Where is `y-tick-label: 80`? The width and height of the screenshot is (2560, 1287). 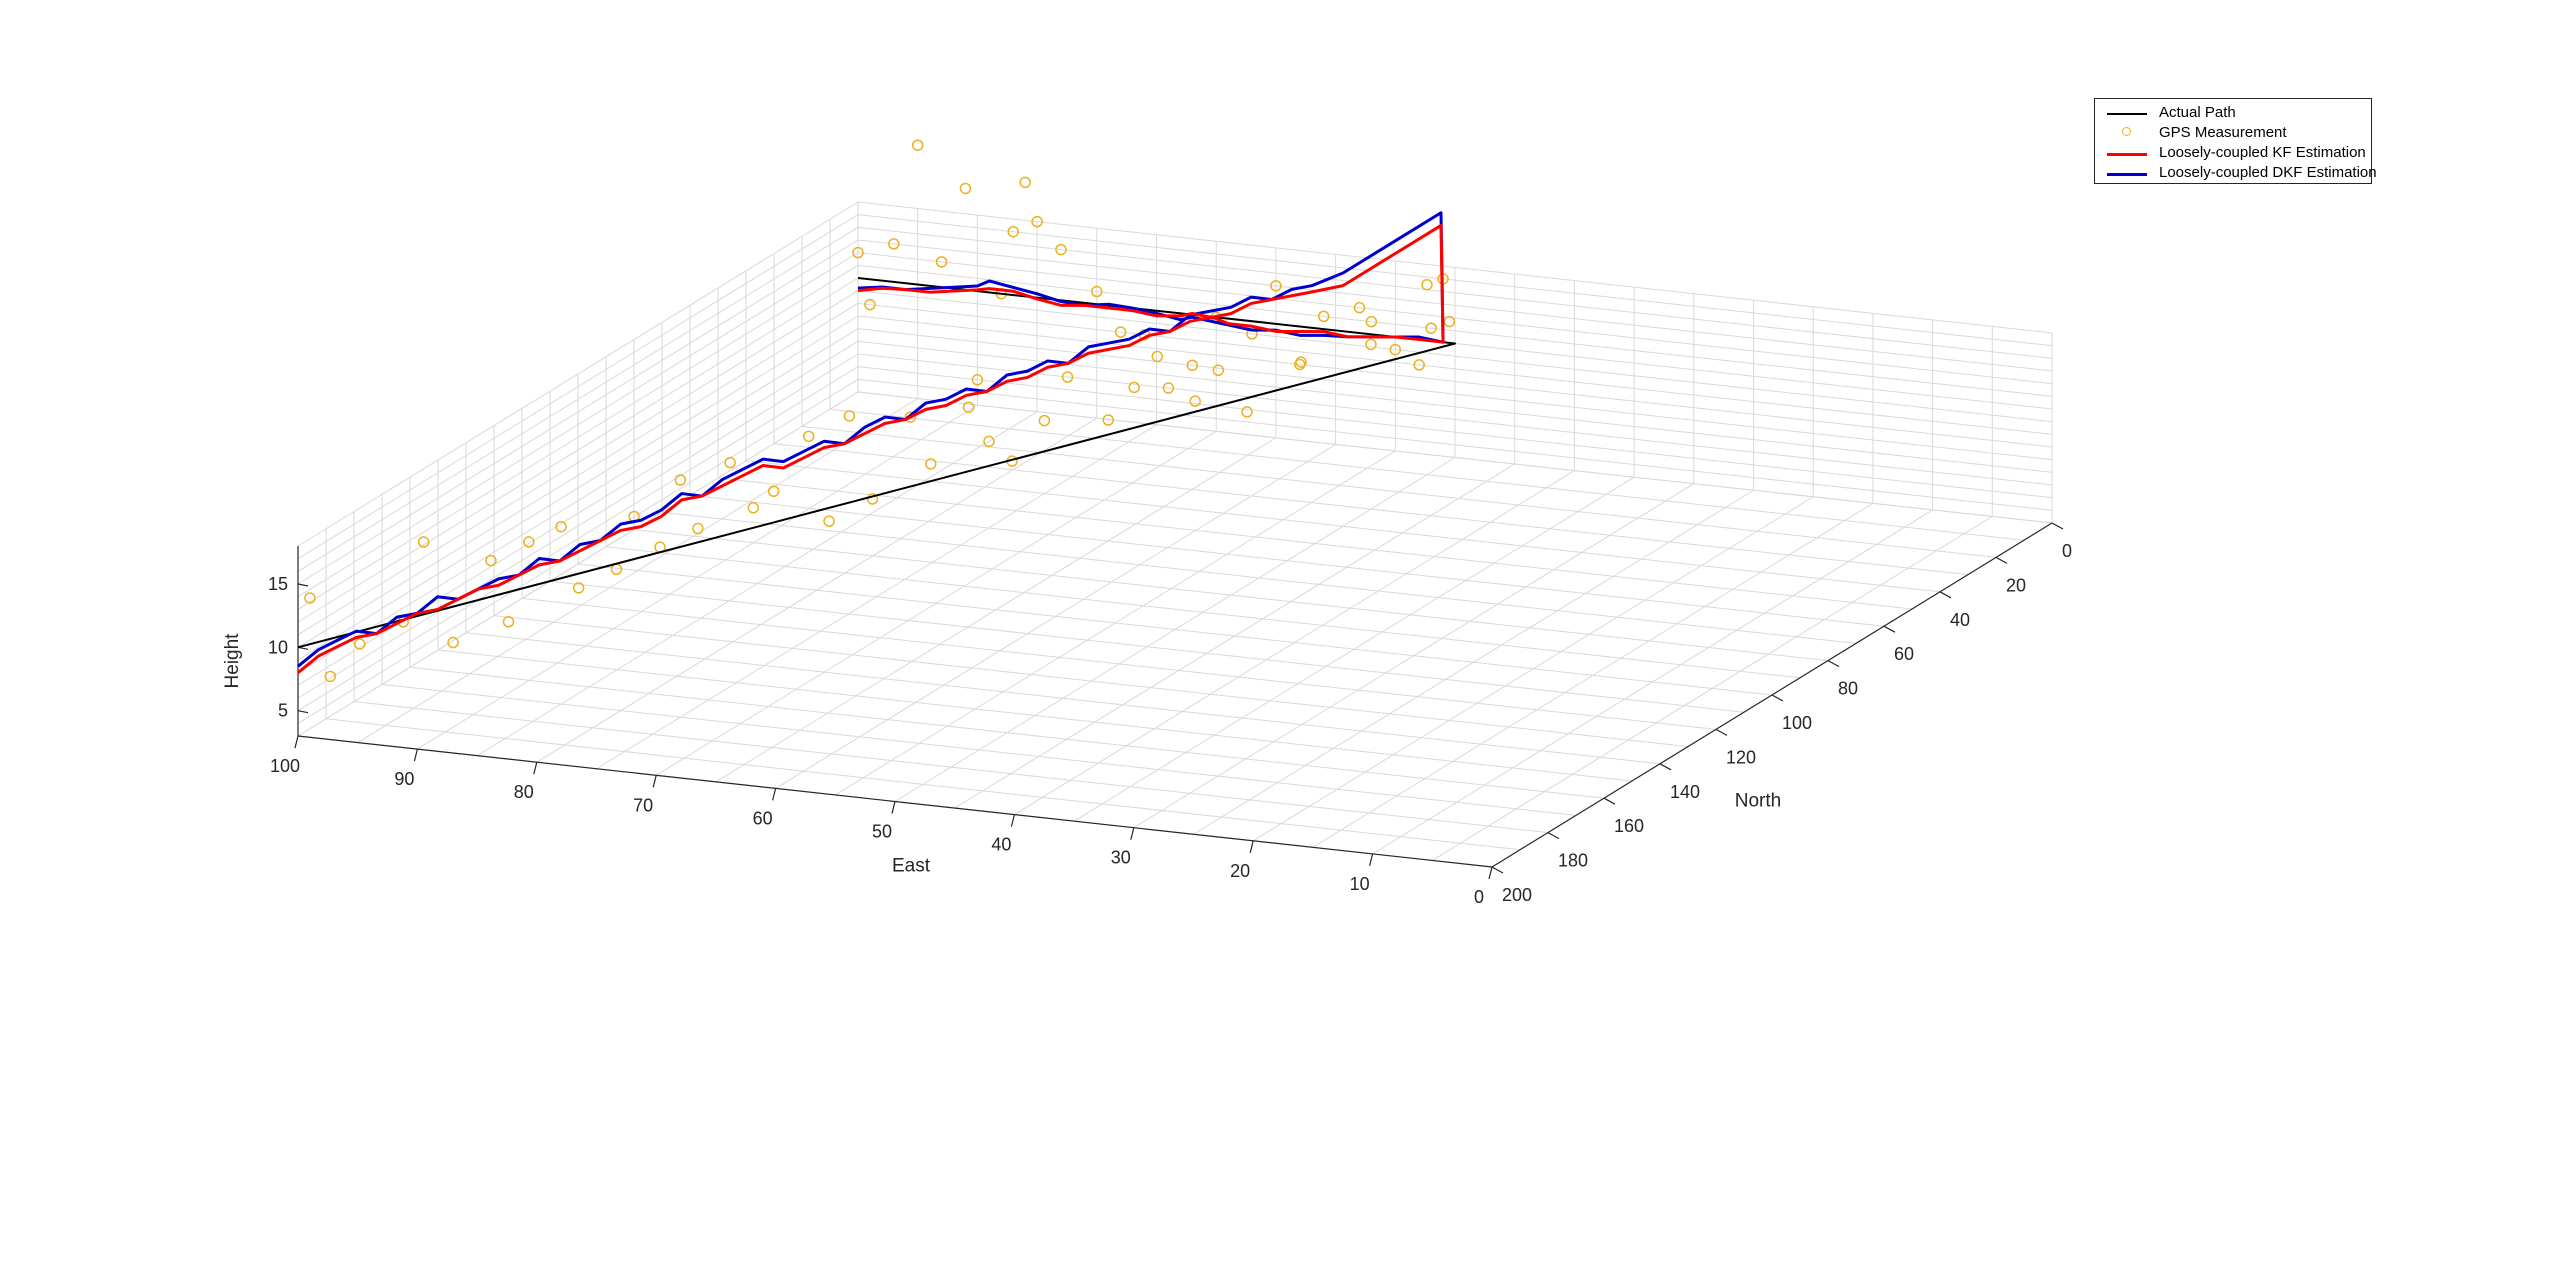
y-tick-label: 80 is located at coordinates (1848, 689).